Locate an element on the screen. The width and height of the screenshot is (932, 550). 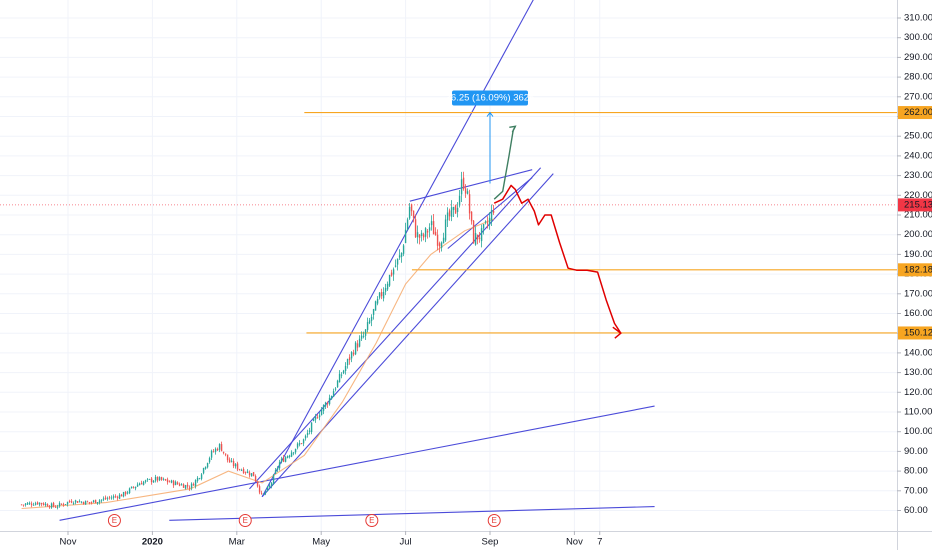
level-price-tag-box is located at coordinates (915, 333).